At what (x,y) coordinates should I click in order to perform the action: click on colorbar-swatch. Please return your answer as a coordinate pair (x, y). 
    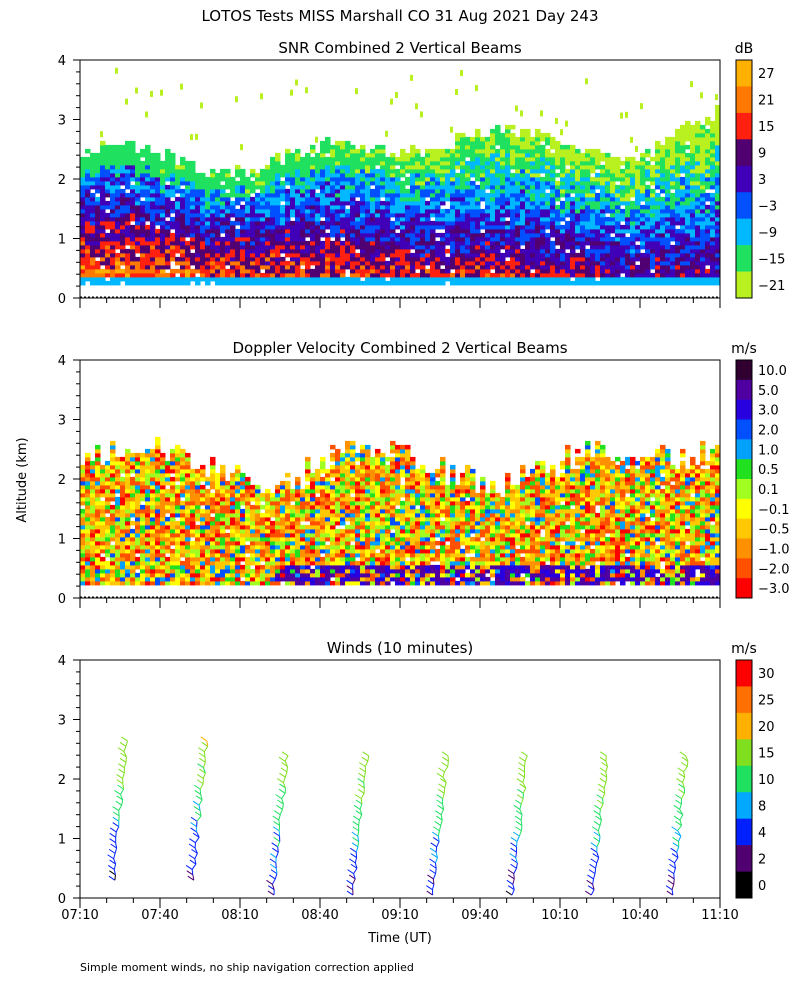
    Looking at the image, I should click on (744, 100).